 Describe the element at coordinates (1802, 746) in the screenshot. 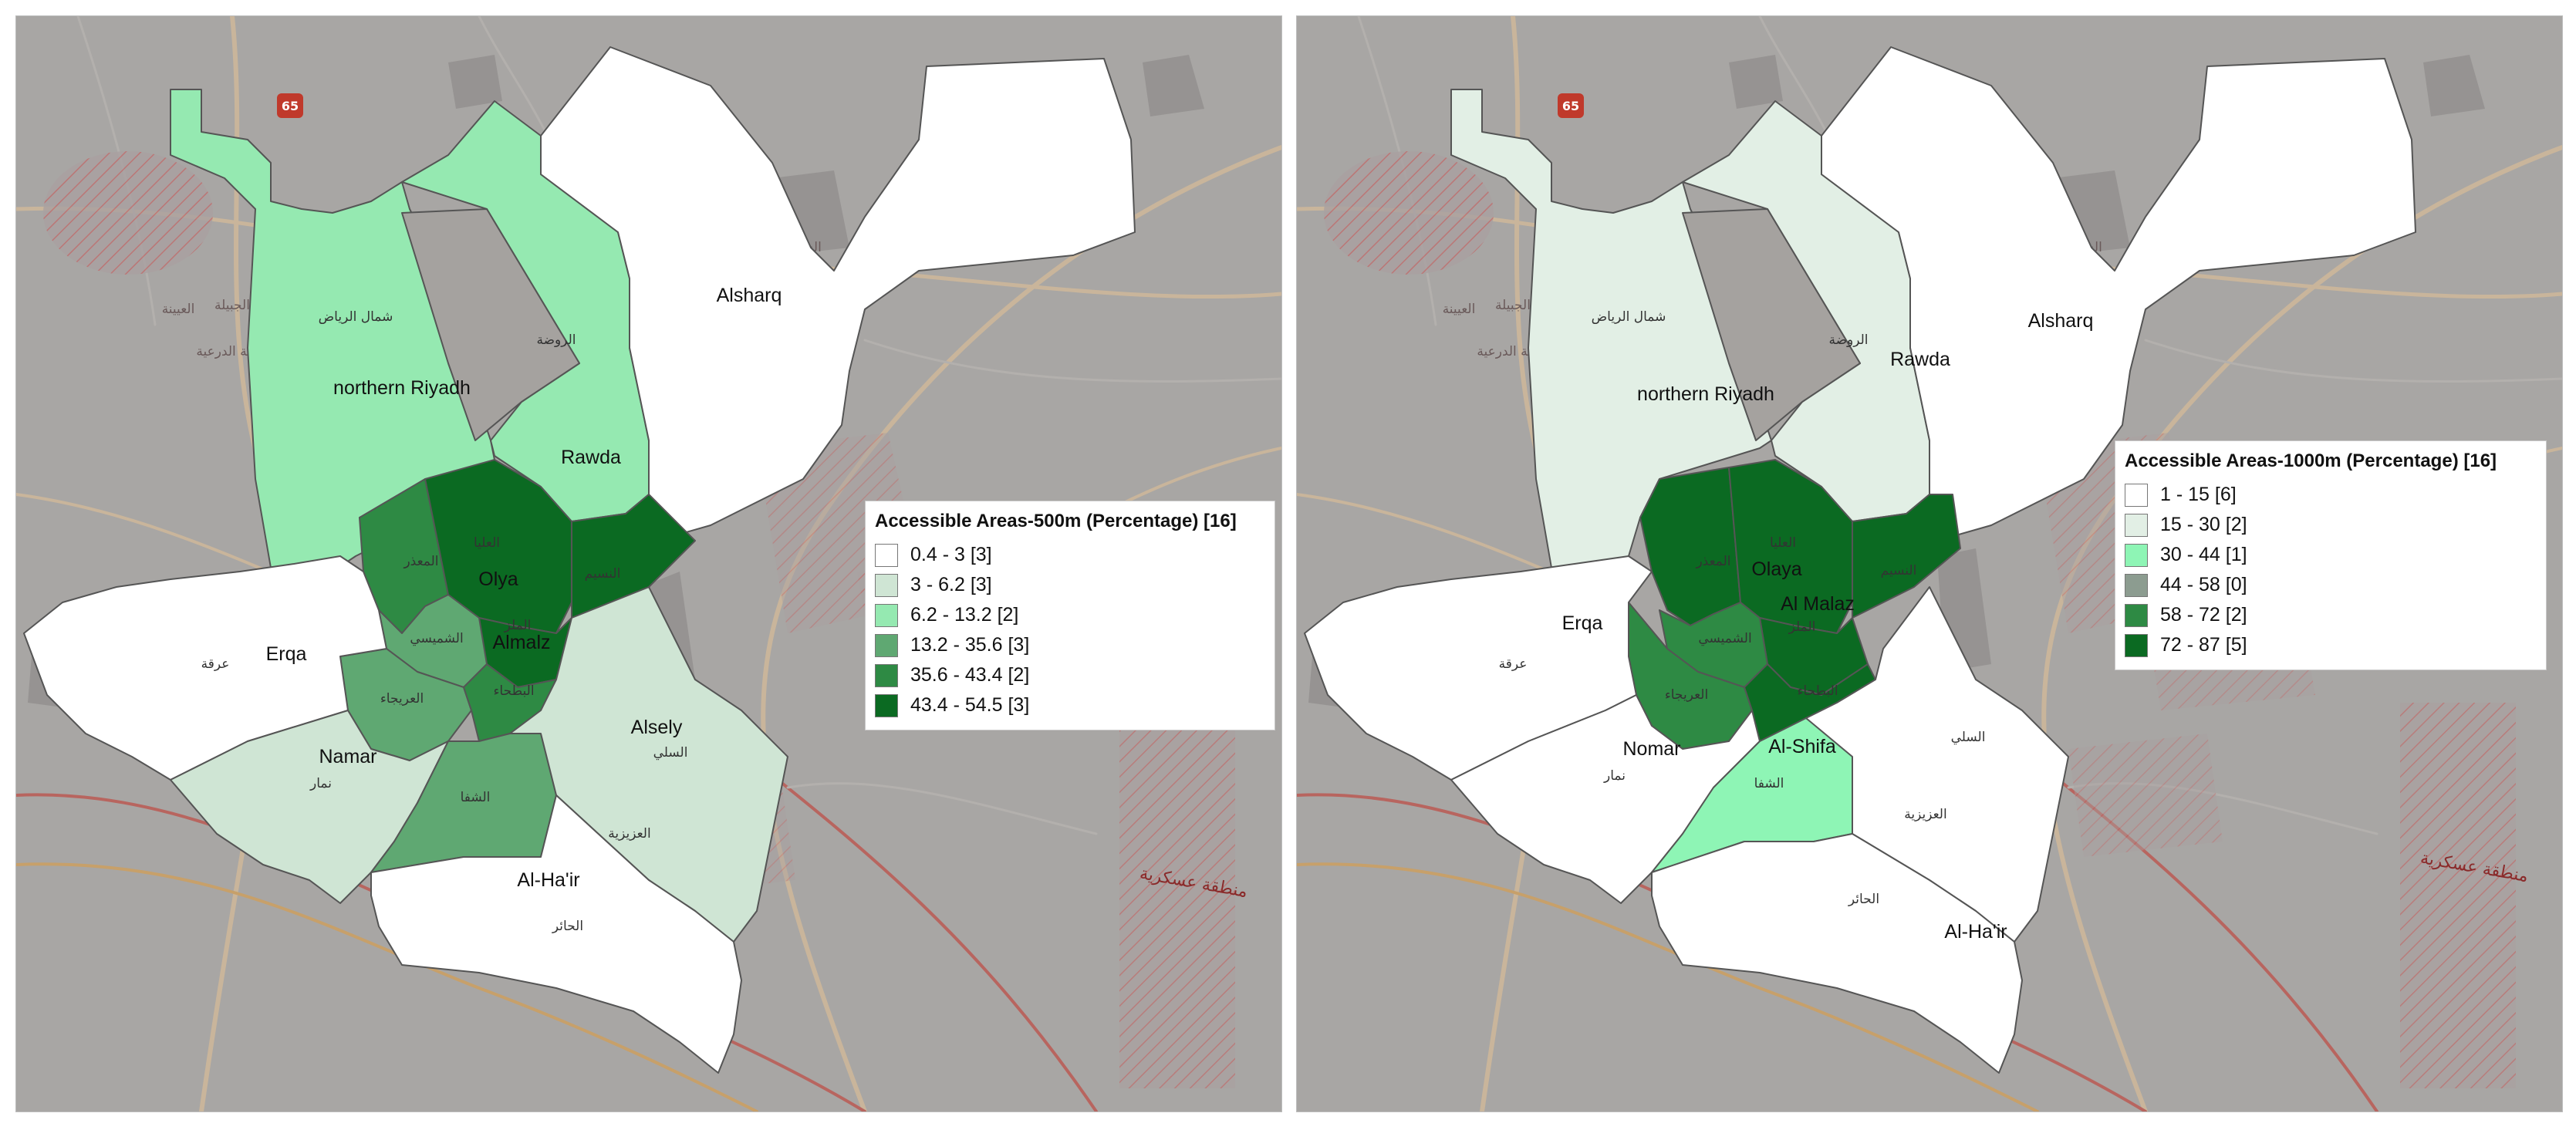

I see `label-alshifa: Al-Shifa` at that location.